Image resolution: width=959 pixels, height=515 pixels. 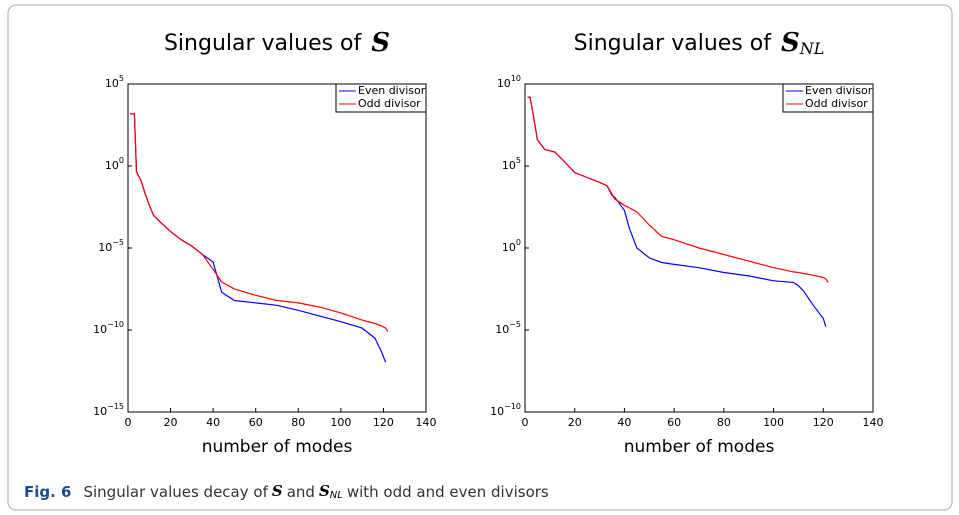 What do you see at coordinates (115, 406) in the screenshot?
I see `tick-exp: −15` at bounding box center [115, 406].